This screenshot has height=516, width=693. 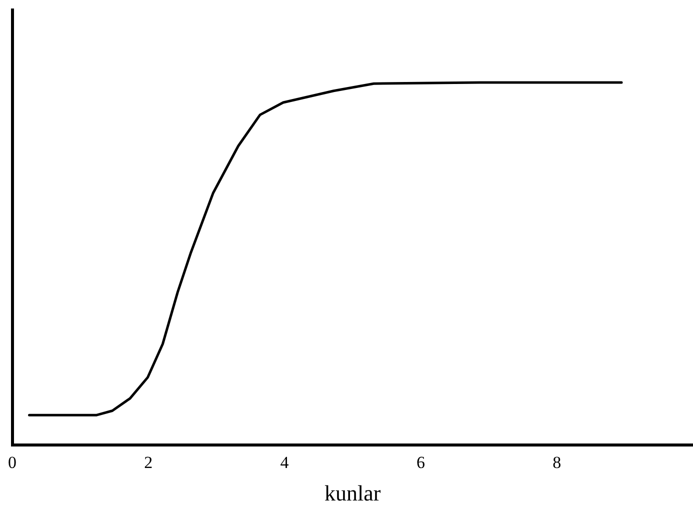 I want to click on x-tick-label: 0, so click(x=12, y=462).